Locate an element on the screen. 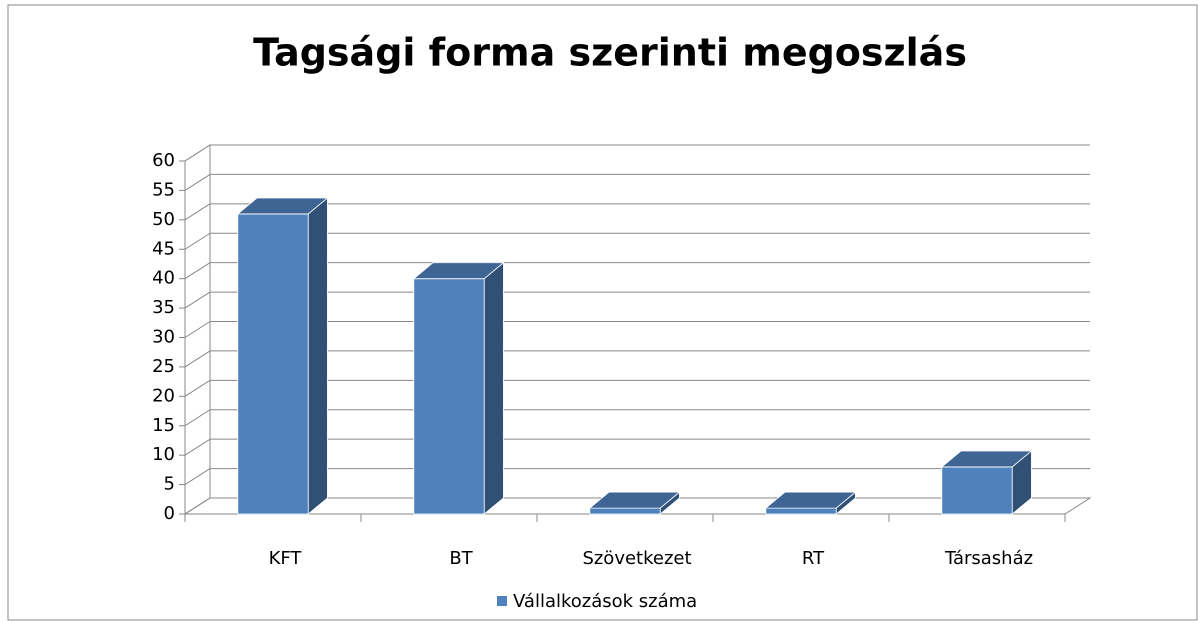 This screenshot has height=621, width=1198. y-tick-label: 60 is located at coordinates (163, 160).